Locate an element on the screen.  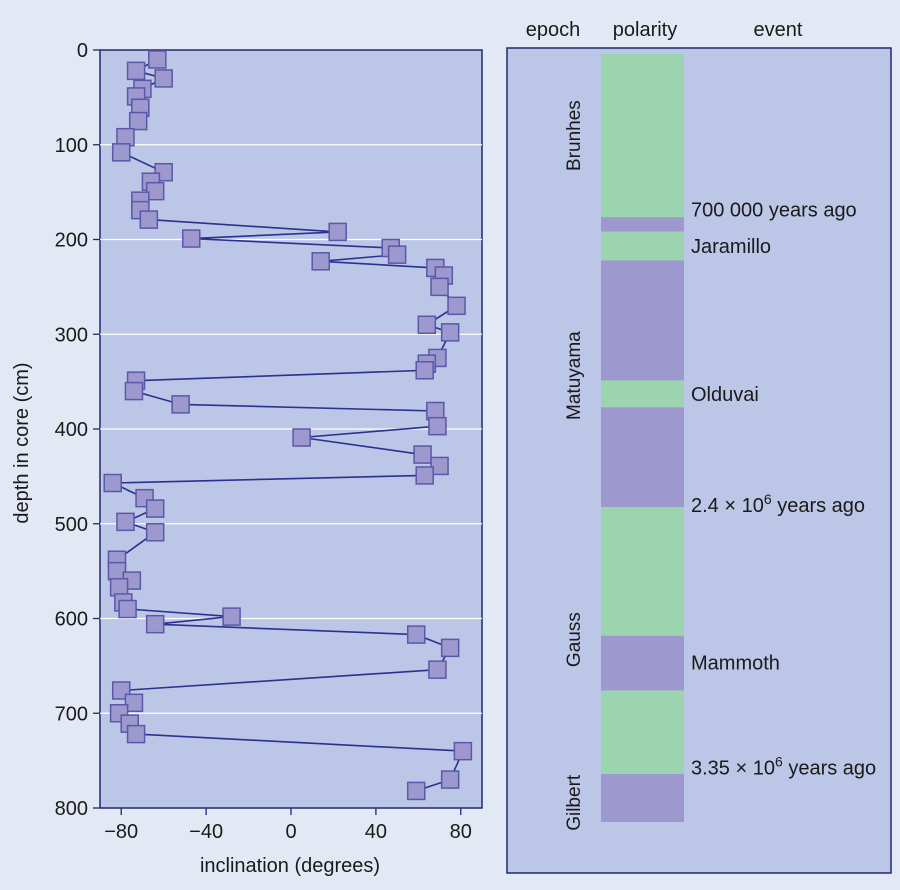
y-tick-label: 400 is located at coordinates (71, 430).